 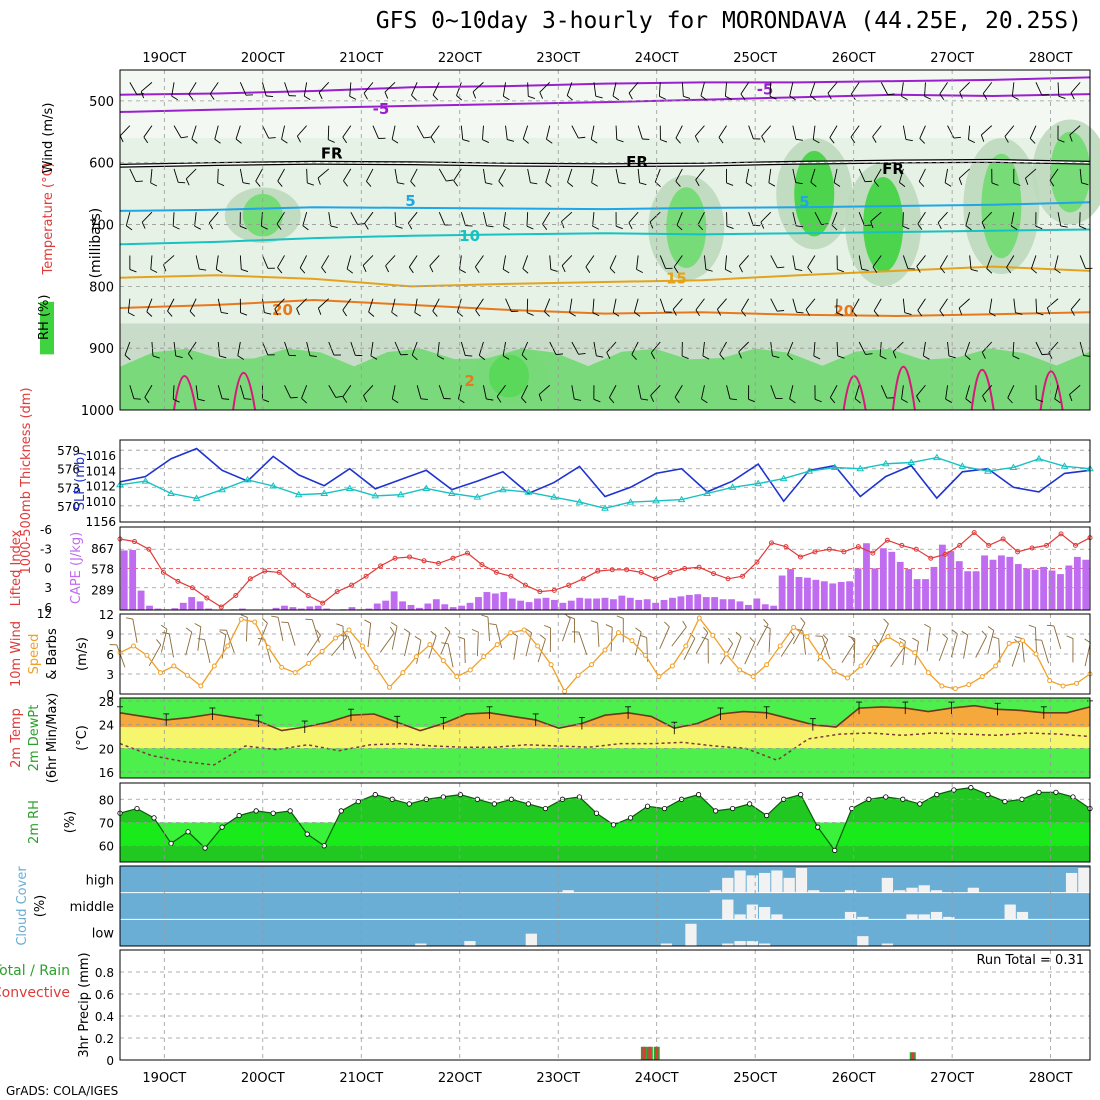 What do you see at coordinates (104, 973) in the screenshot?
I see `y-tick-label-precip: 0.8` at bounding box center [104, 973].